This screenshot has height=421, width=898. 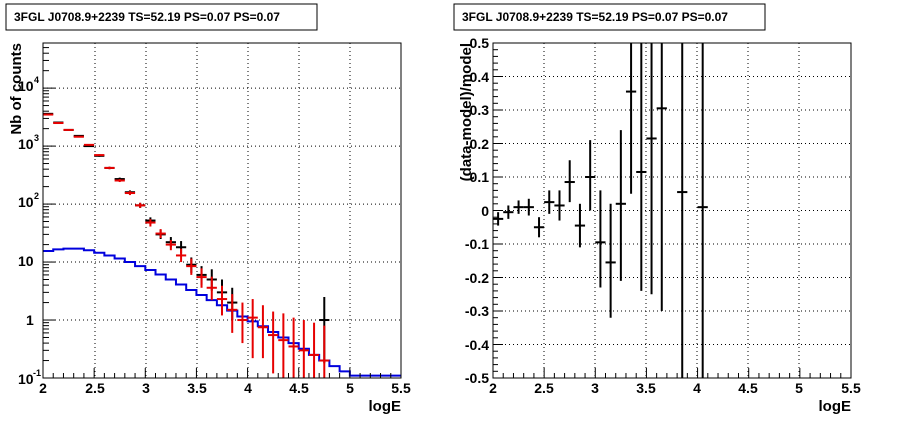 What do you see at coordinates (299, 388) in the screenshot?
I see `left-x-tick: 4.5` at bounding box center [299, 388].